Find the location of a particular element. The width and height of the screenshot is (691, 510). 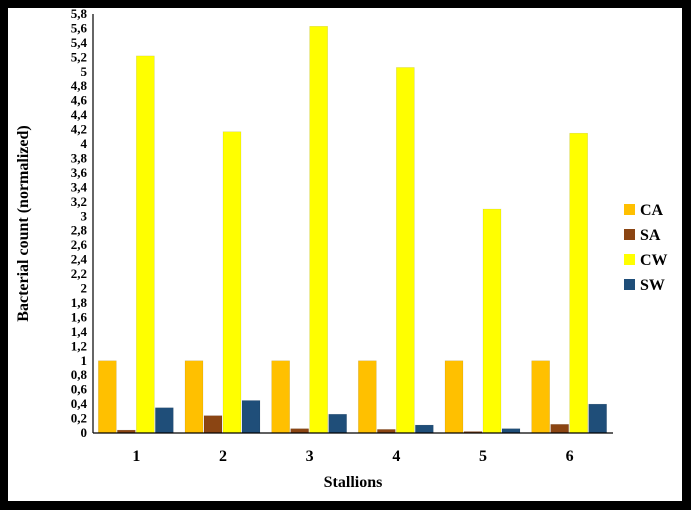

y-tick-label: 1,6 is located at coordinates (79, 316).